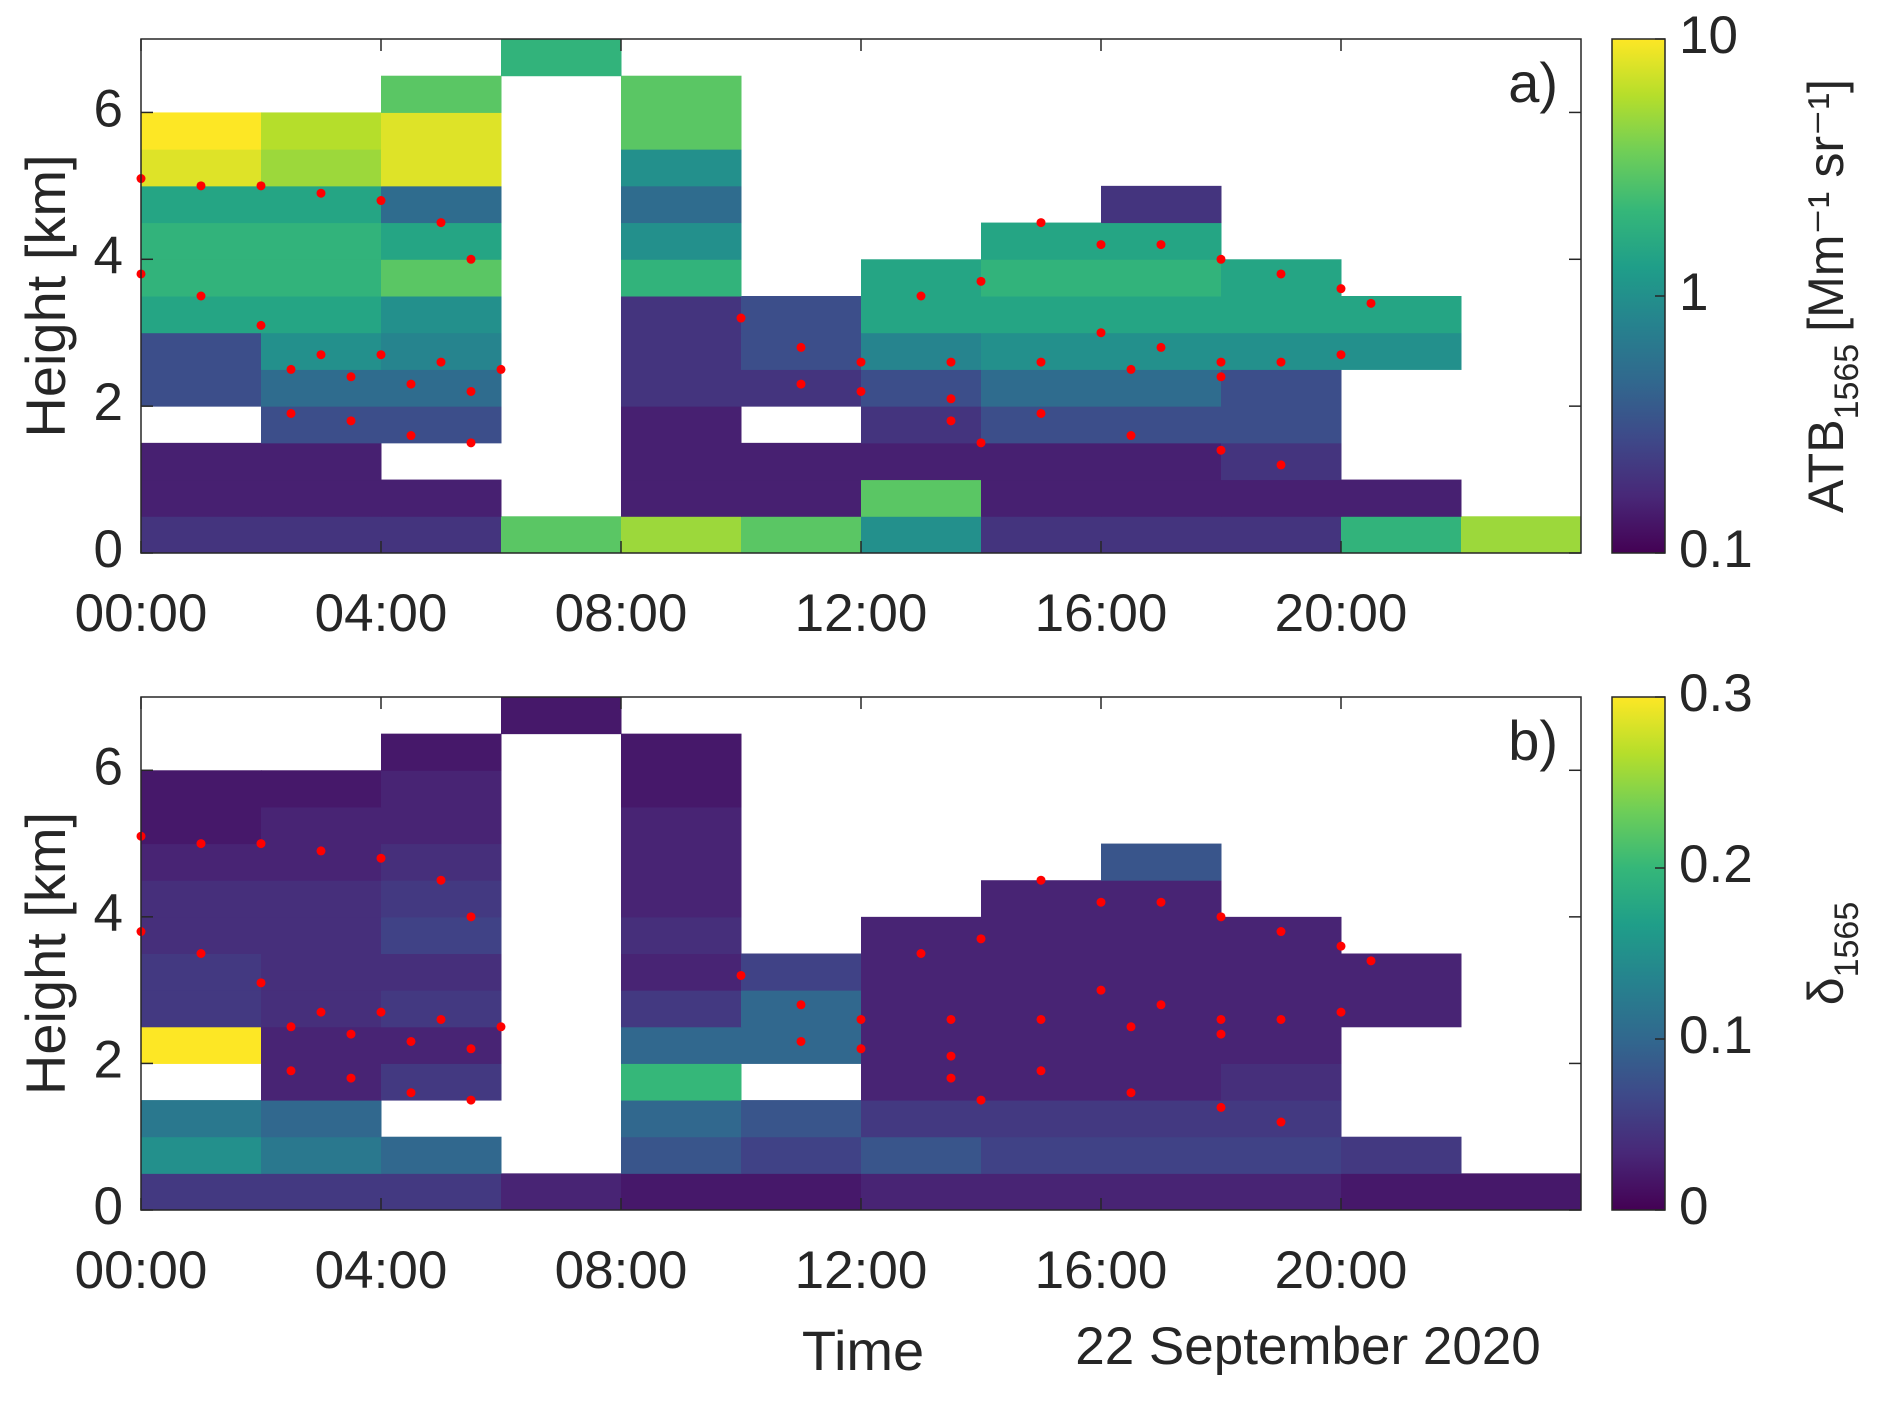 This screenshot has width=1892, height=1405. I want to click on x-tick-label: 04:00, so click(381, 613).